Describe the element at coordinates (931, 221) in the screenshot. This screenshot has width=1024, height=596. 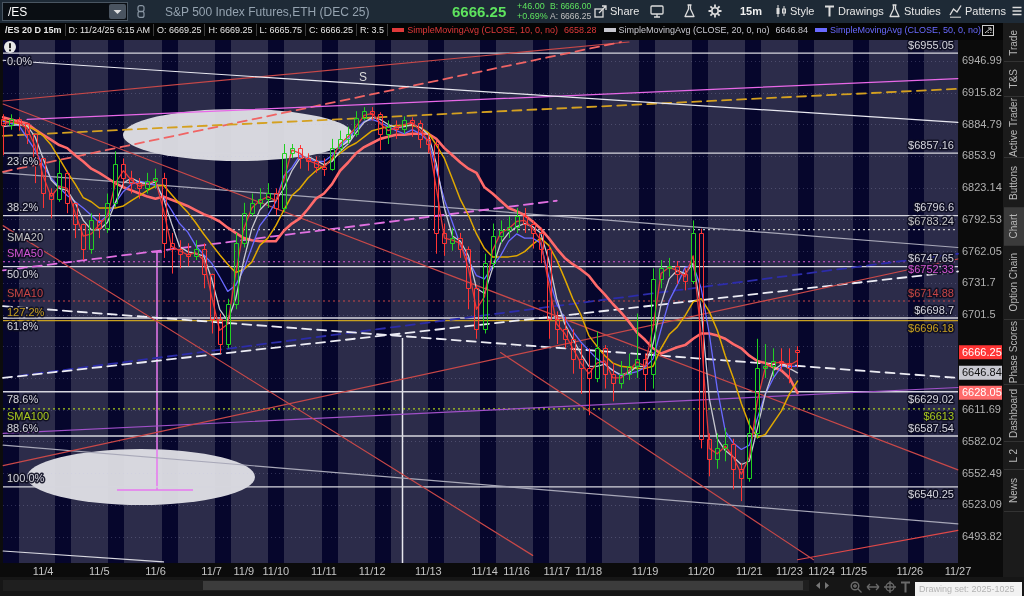
I see `ref-line-label: $6783.24` at that location.